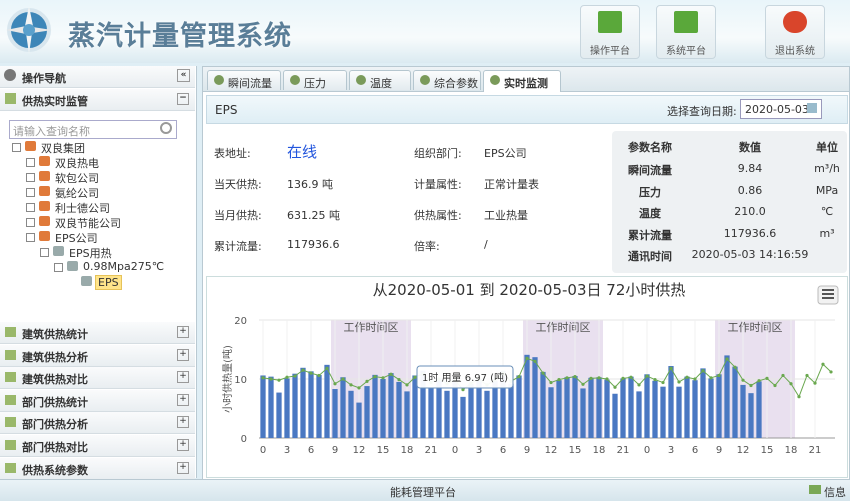  What do you see at coordinates (380, 80) in the screenshot?
I see `tab: 温度` at bounding box center [380, 80].